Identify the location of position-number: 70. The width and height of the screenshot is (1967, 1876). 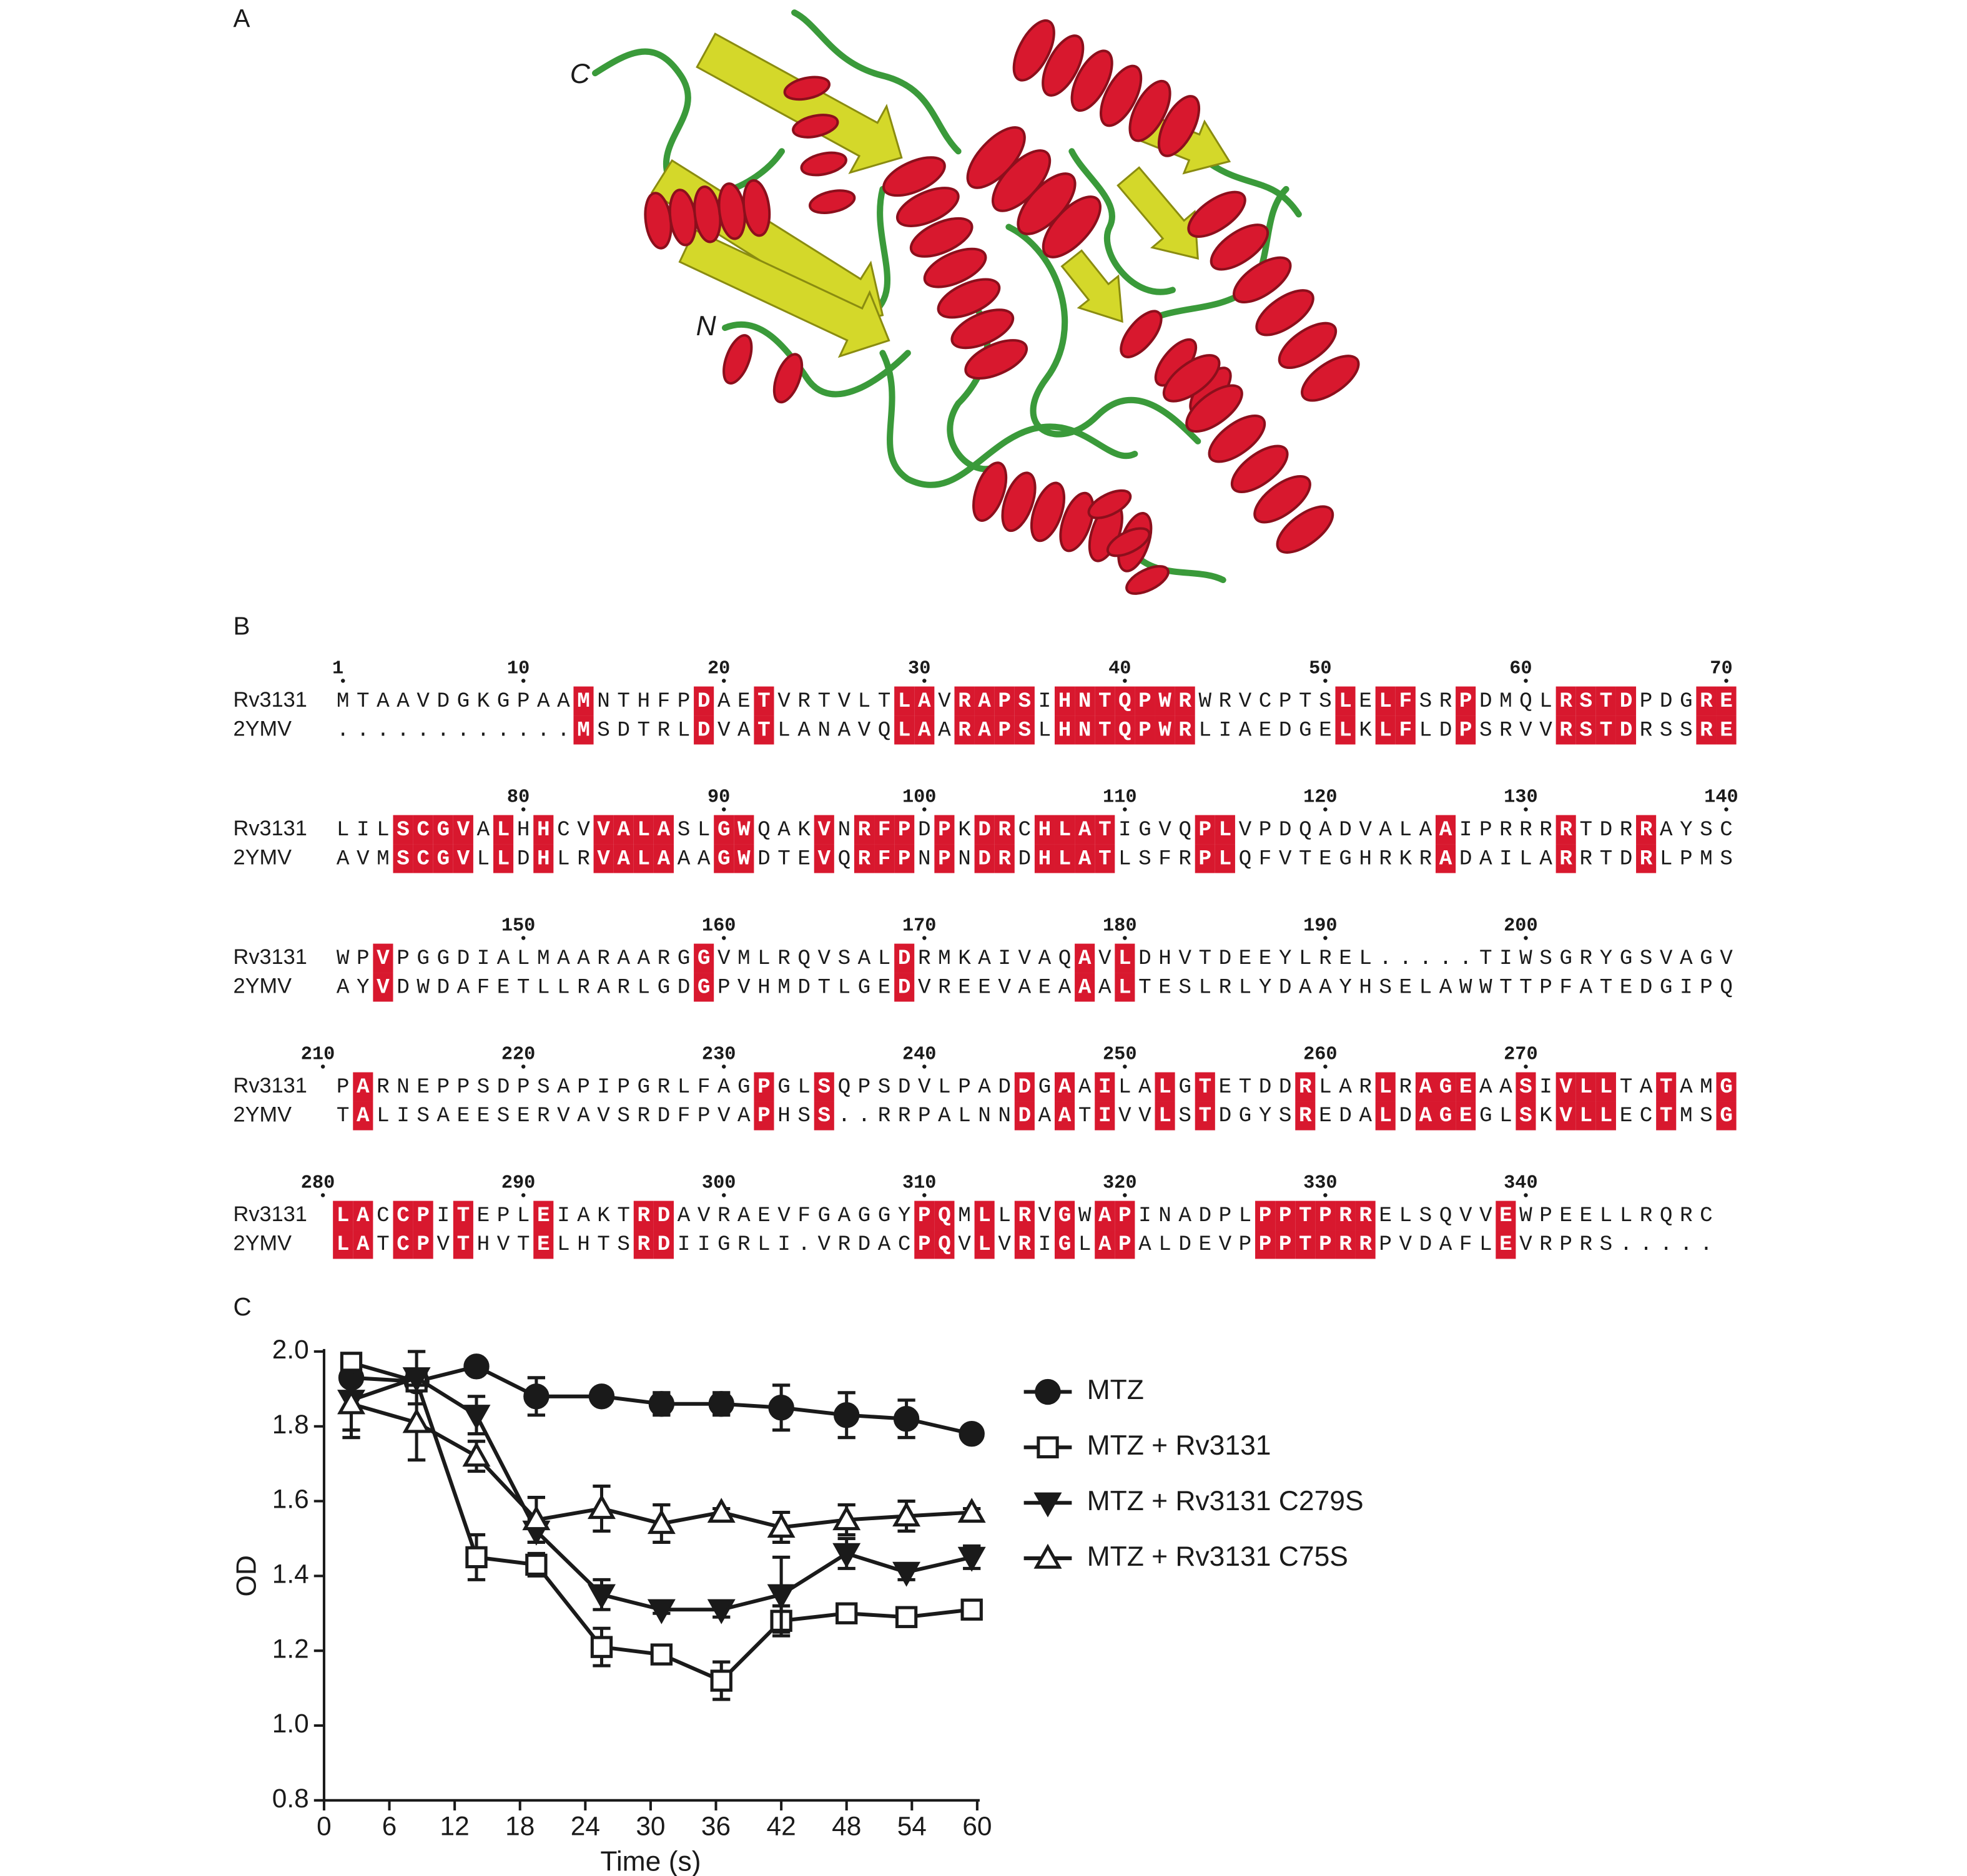
(1721, 669).